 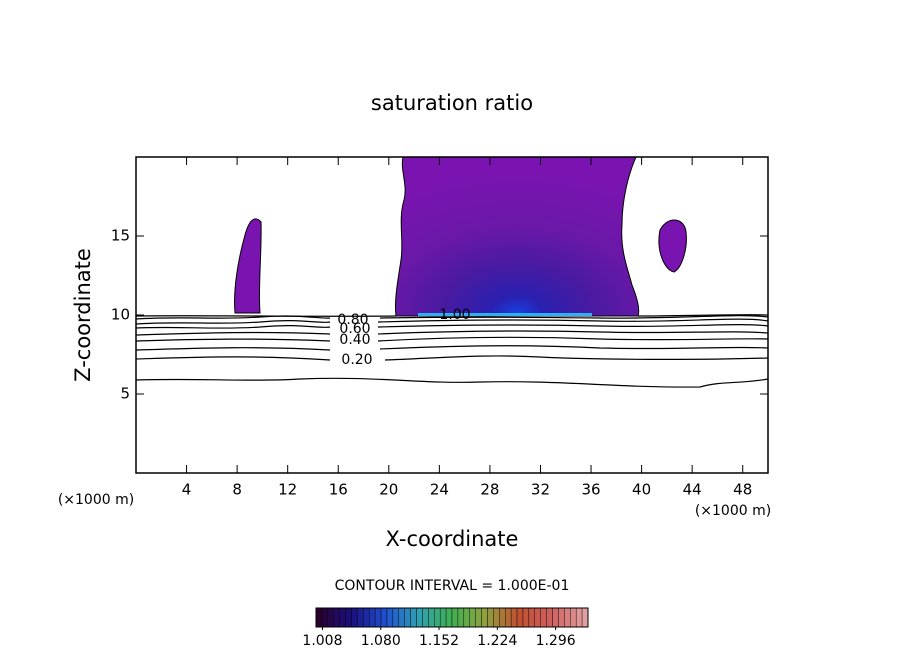 What do you see at coordinates (452, 103) in the screenshot?
I see `chart-title: saturation ratio` at bounding box center [452, 103].